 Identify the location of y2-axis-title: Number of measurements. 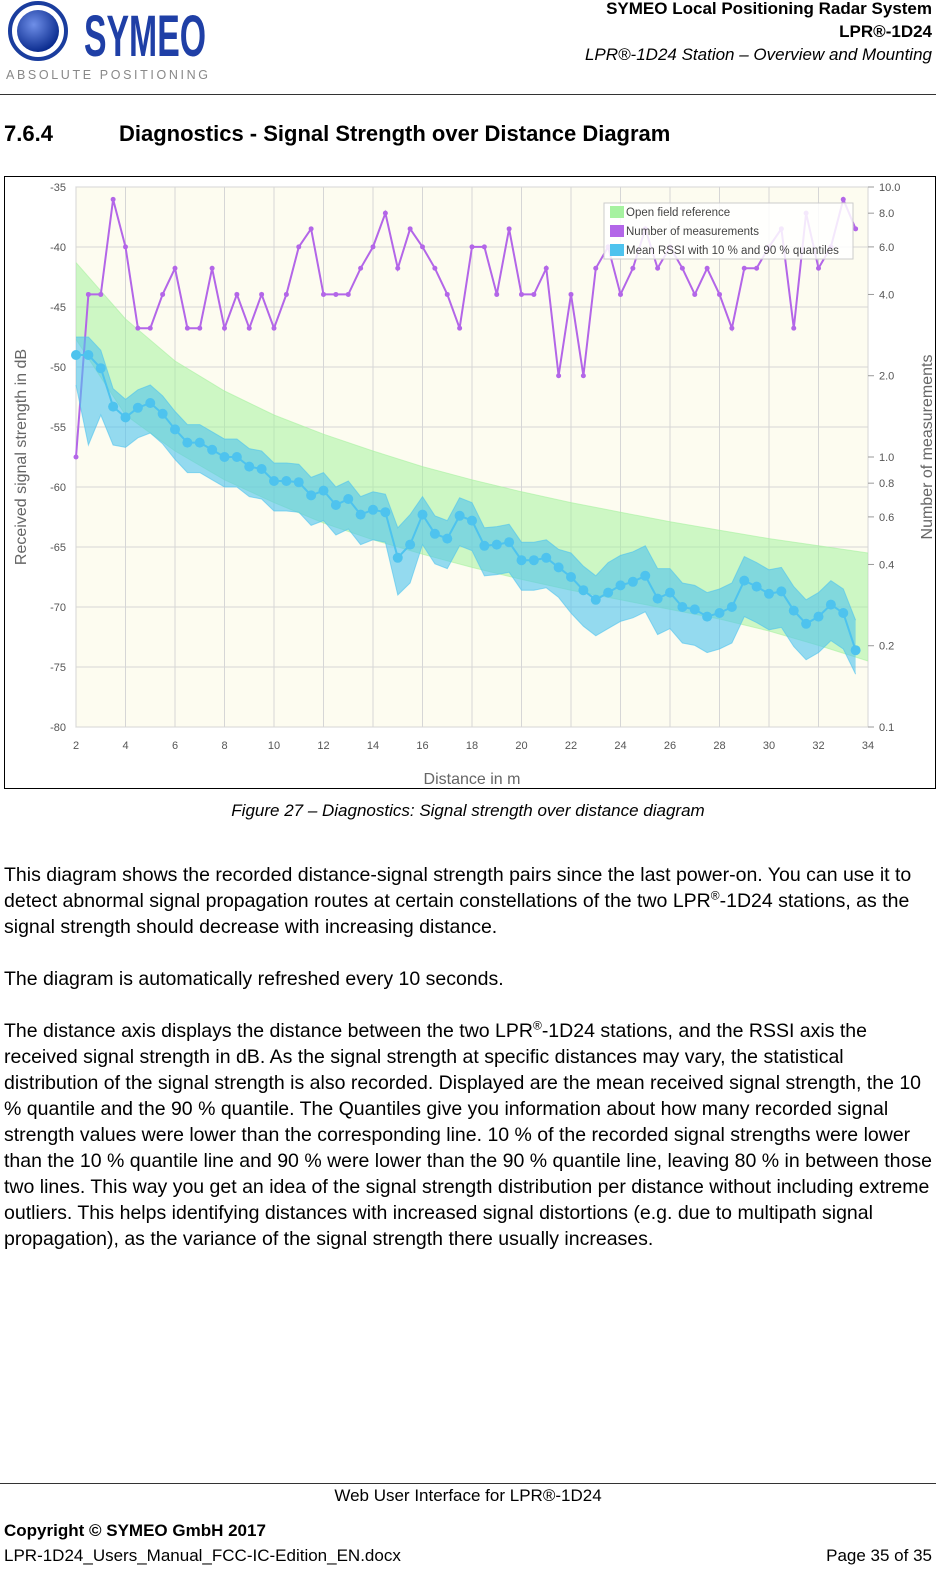
(927, 447).